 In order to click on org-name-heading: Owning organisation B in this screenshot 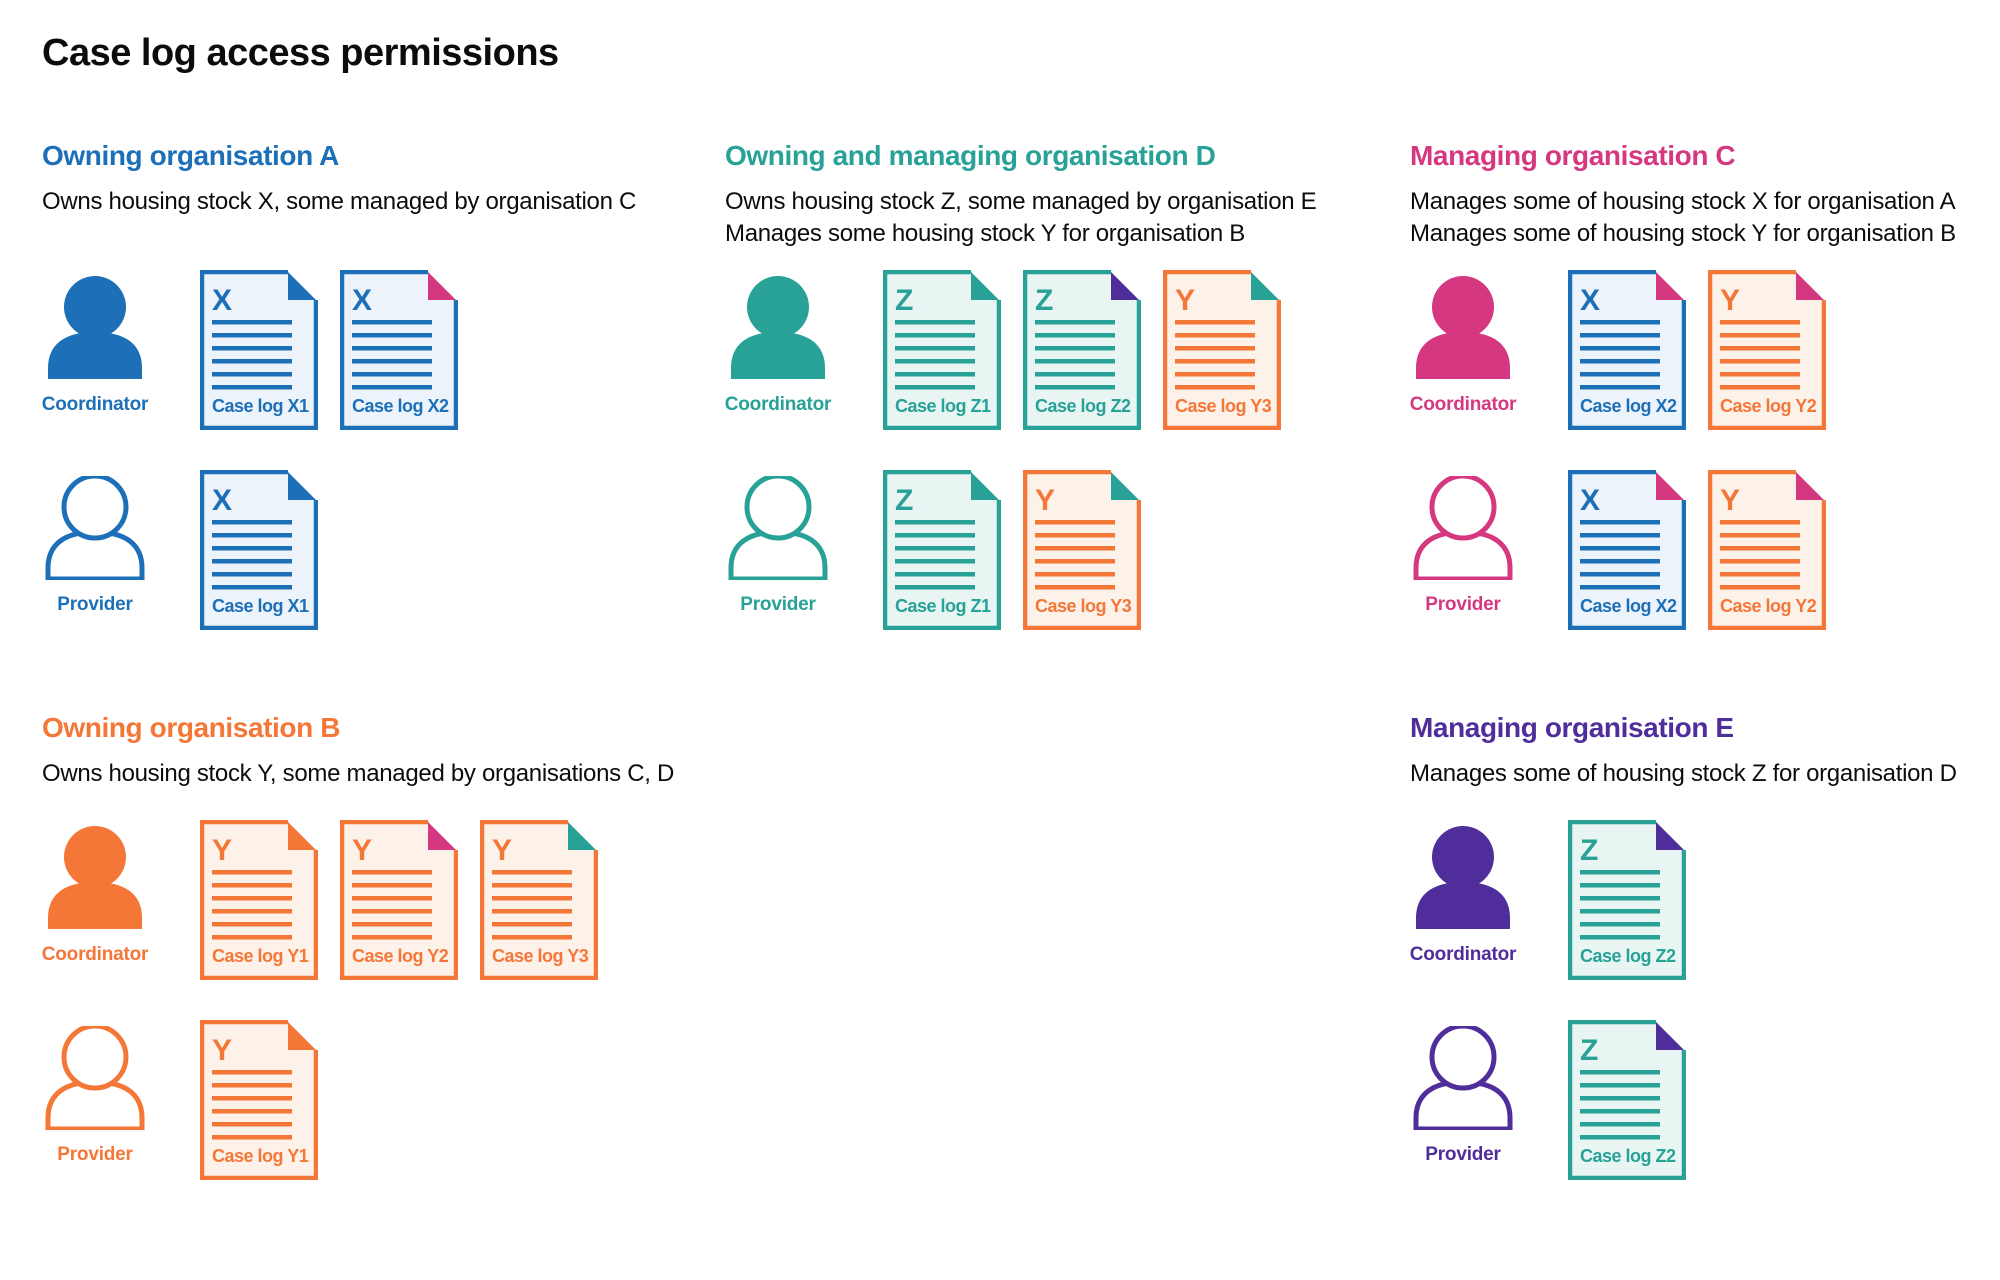, I will do `click(191, 727)`.